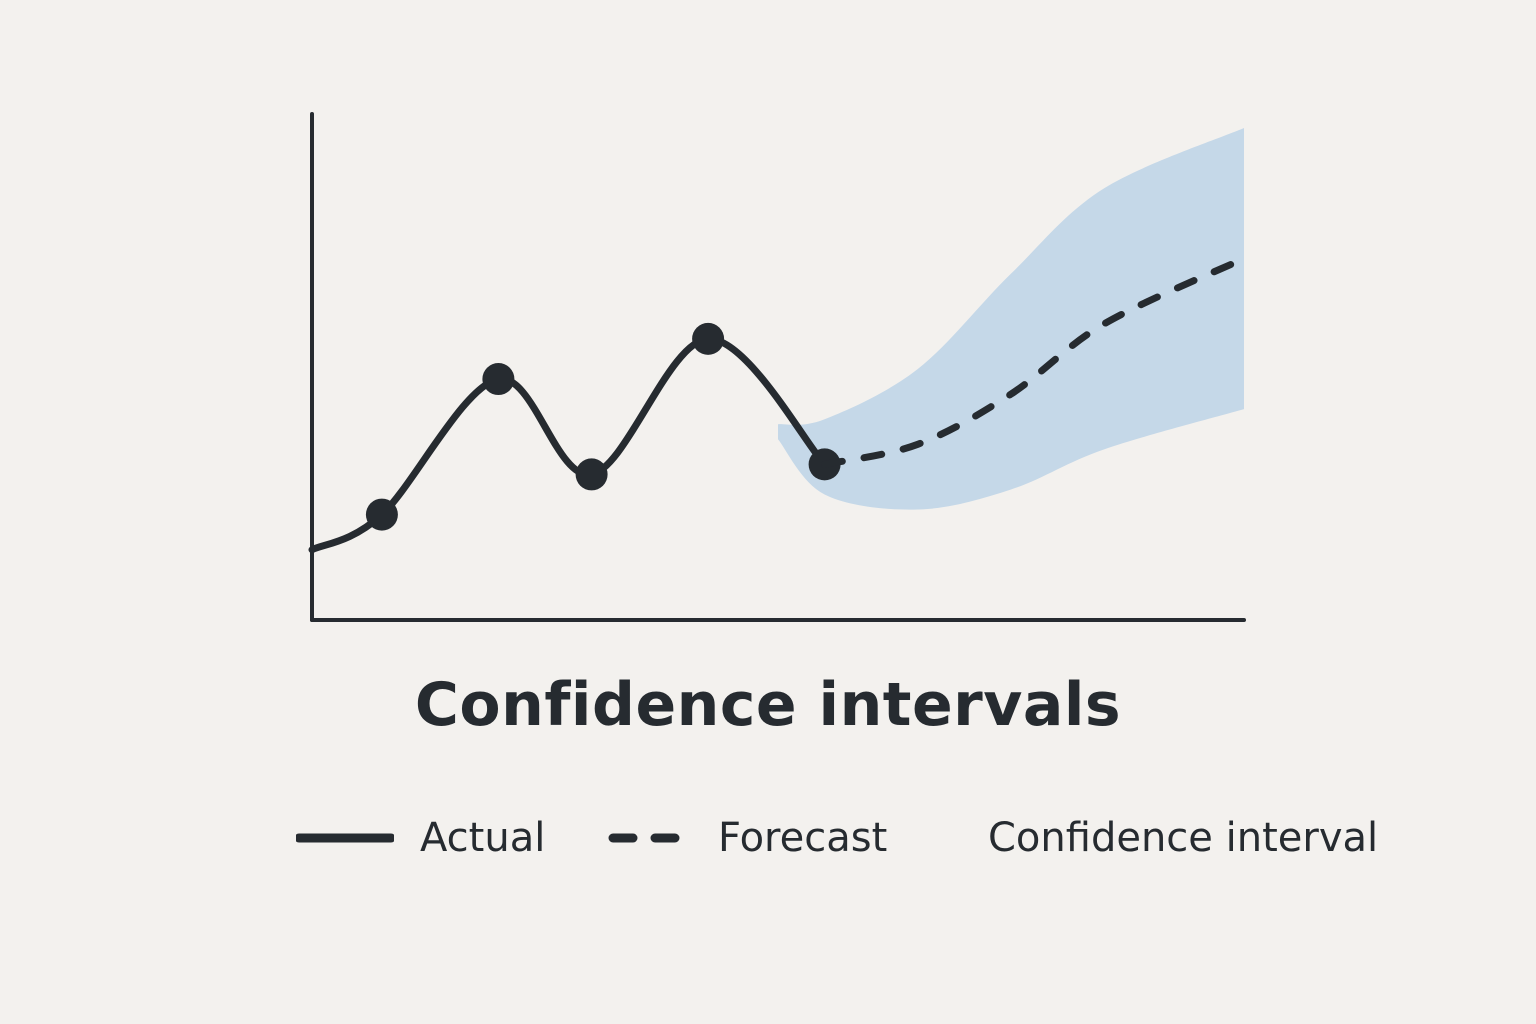  What do you see at coordinates (803, 838) in the screenshot?
I see `legend-label-forecast: Forecast` at bounding box center [803, 838].